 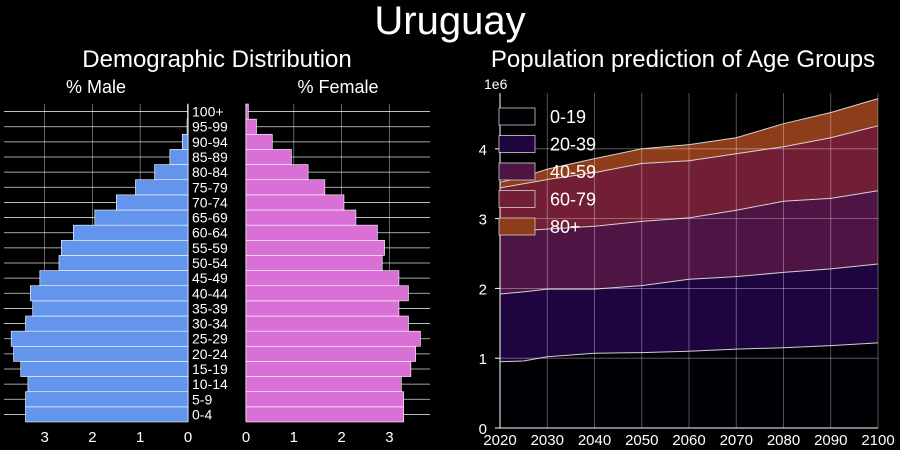 I want to click on female-tick-label: 2, so click(x=341, y=437).